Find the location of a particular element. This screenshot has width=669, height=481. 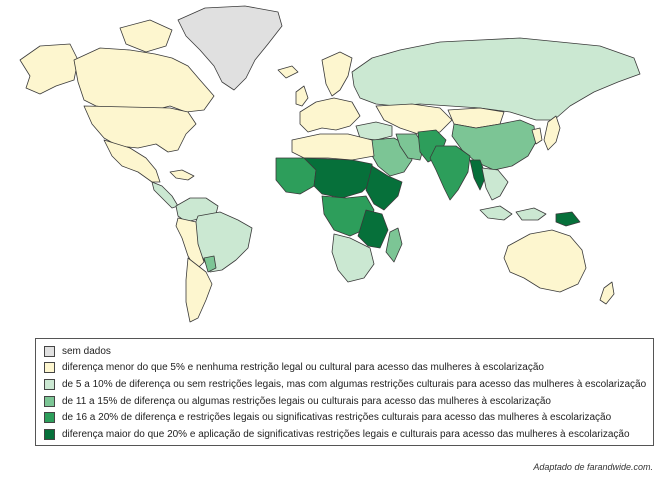

legend-label: sem dados is located at coordinates (86, 351).